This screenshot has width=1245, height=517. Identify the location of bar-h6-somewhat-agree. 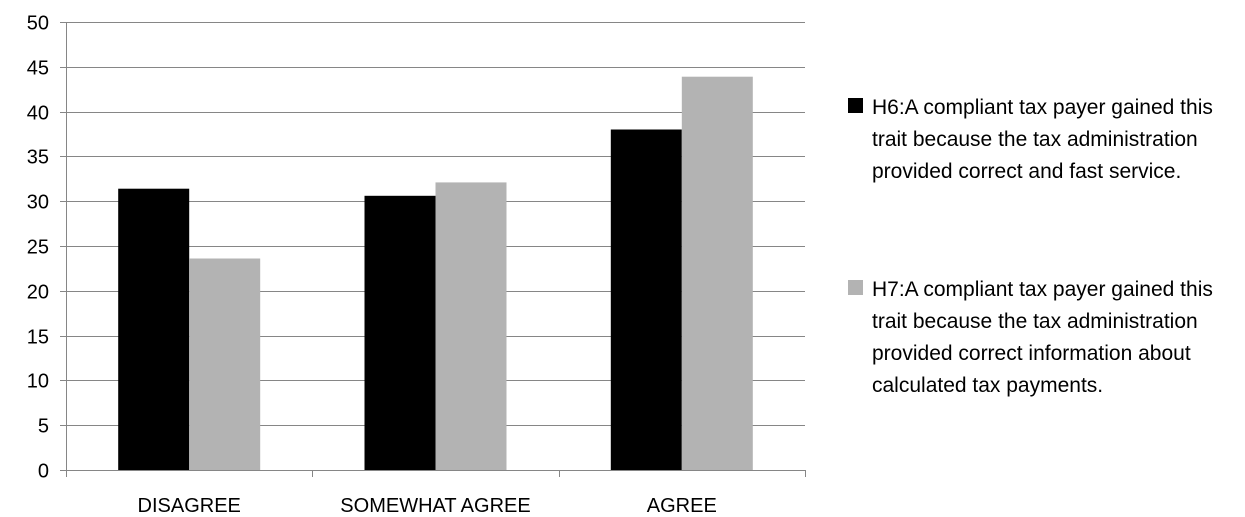
(400, 333).